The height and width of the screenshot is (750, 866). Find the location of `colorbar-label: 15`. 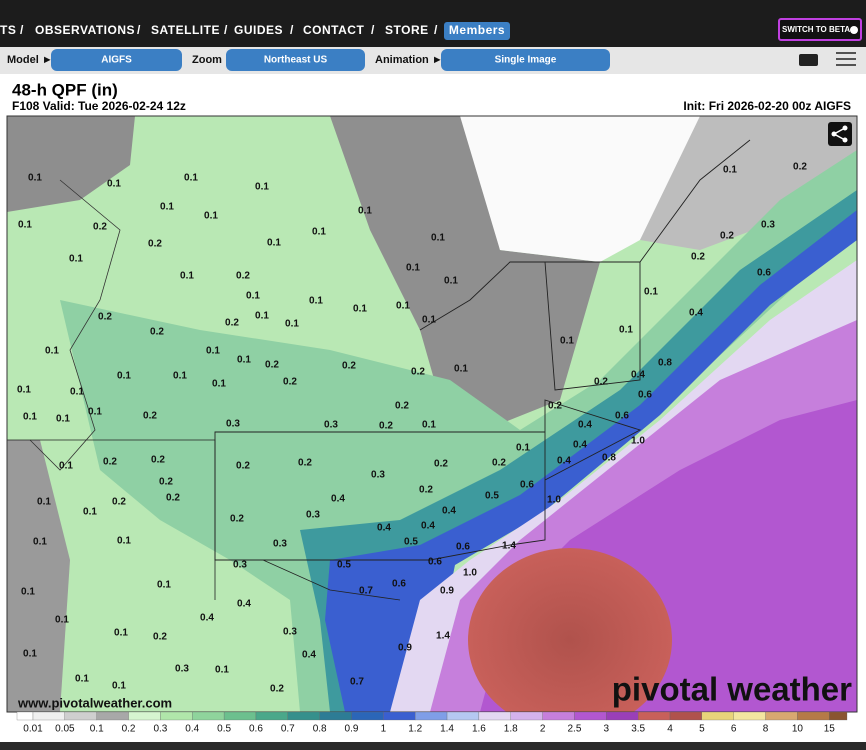

colorbar-label: 15 is located at coordinates (830, 729).